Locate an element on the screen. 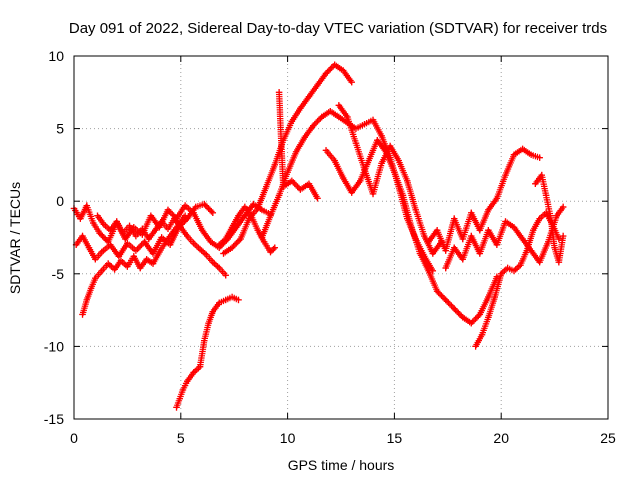  y-tick-label: -5 is located at coordinates (58, 274).